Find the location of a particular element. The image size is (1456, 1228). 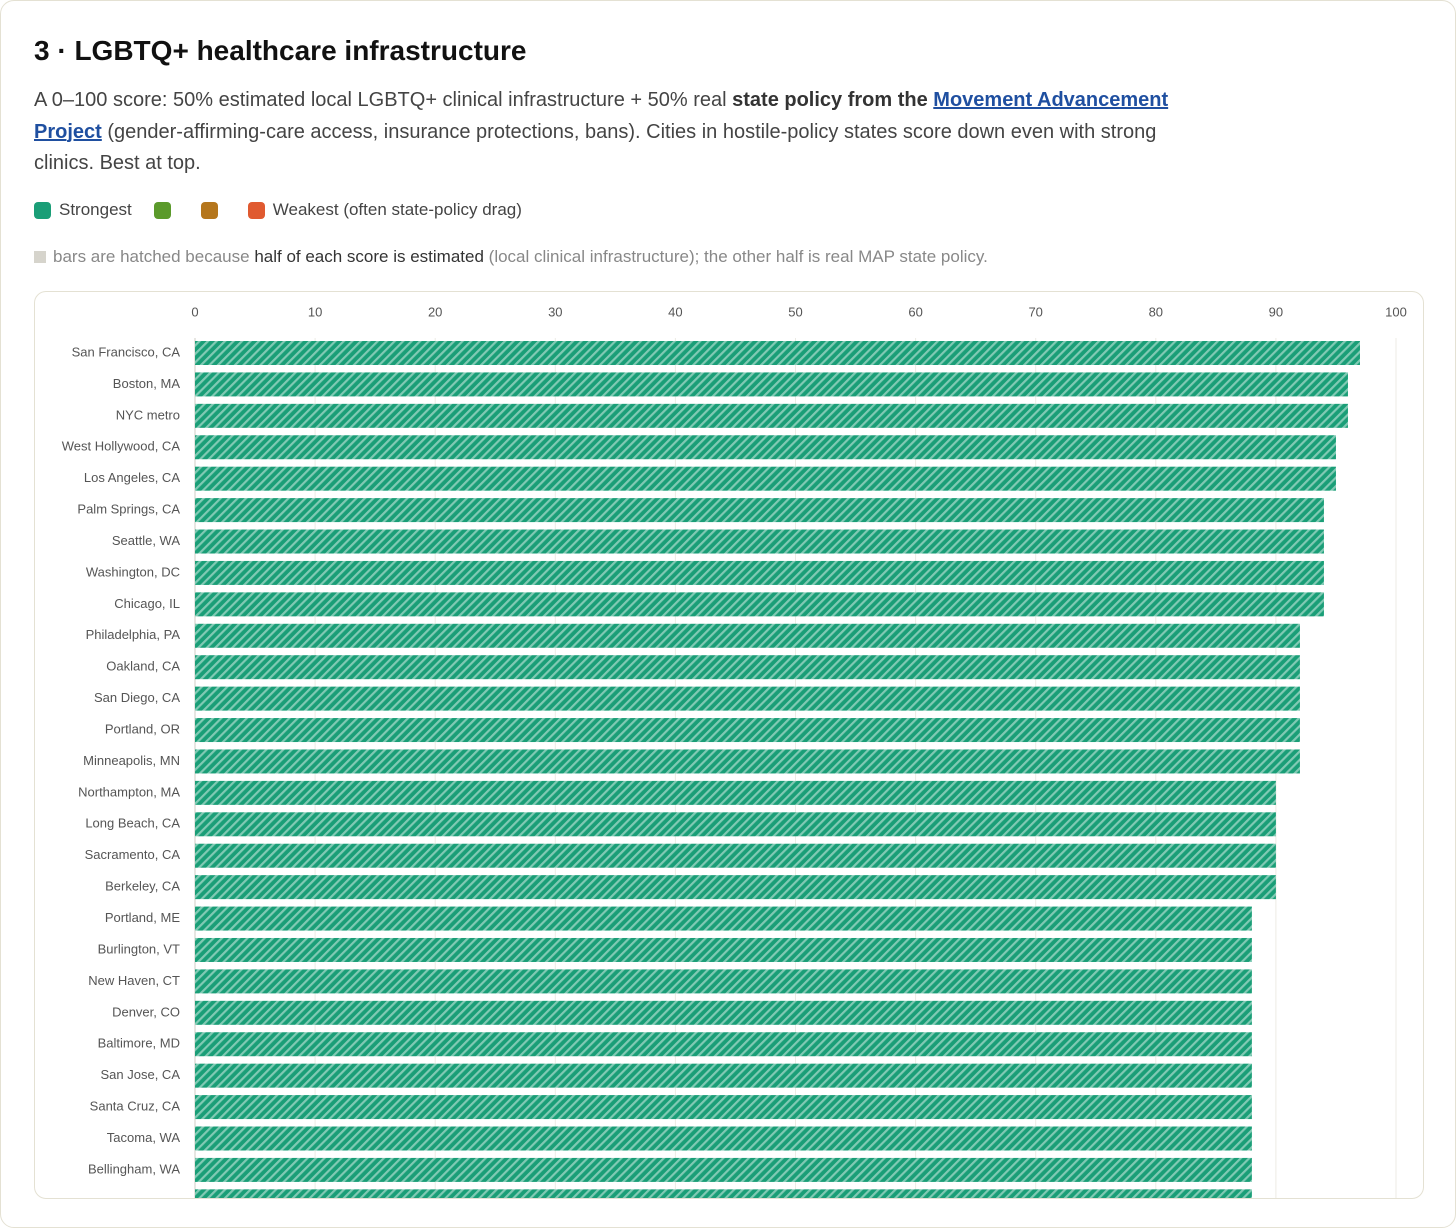

legend-item: Strongest is located at coordinates (83, 210).